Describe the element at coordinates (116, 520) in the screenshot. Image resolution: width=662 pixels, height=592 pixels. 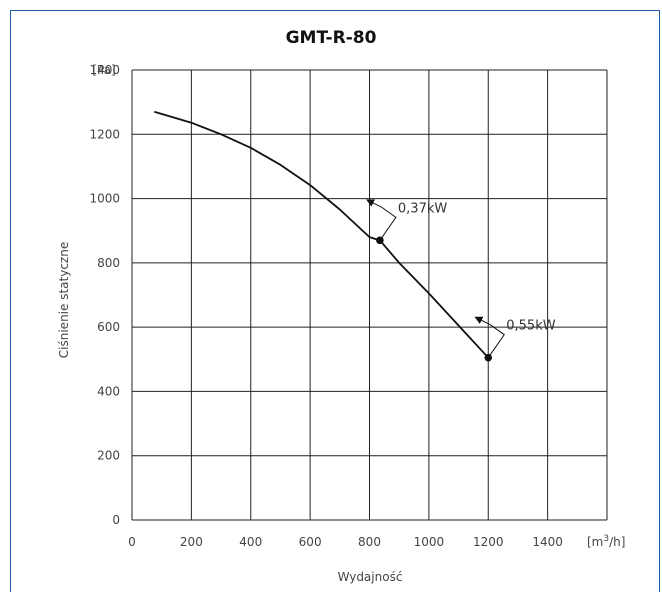
I see `y-tick-label: 0` at that location.